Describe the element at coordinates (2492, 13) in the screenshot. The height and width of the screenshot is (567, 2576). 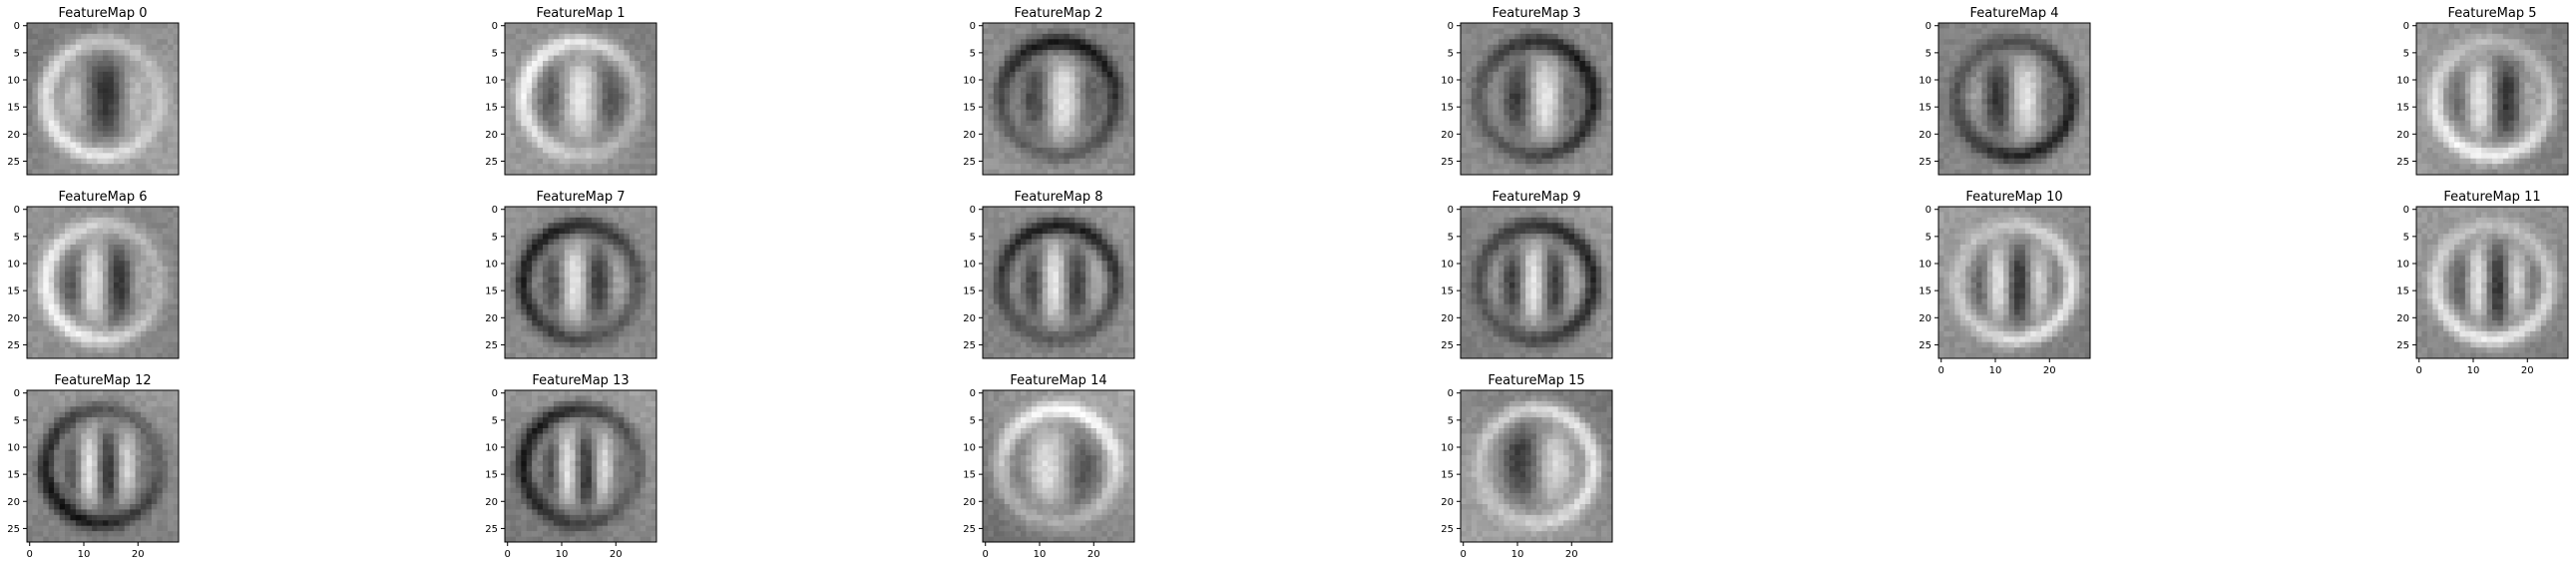
I see `panel-title: FeatureMap 5` at that location.